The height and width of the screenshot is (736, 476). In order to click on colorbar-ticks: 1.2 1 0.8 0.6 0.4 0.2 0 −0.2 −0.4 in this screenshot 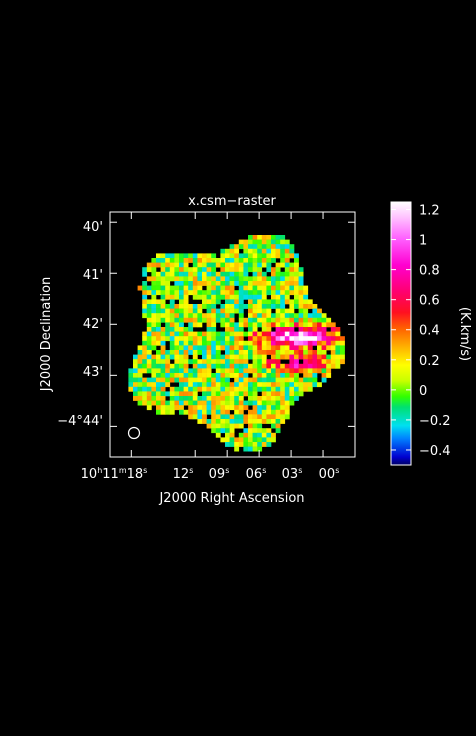, I will do `click(421, 331)`.